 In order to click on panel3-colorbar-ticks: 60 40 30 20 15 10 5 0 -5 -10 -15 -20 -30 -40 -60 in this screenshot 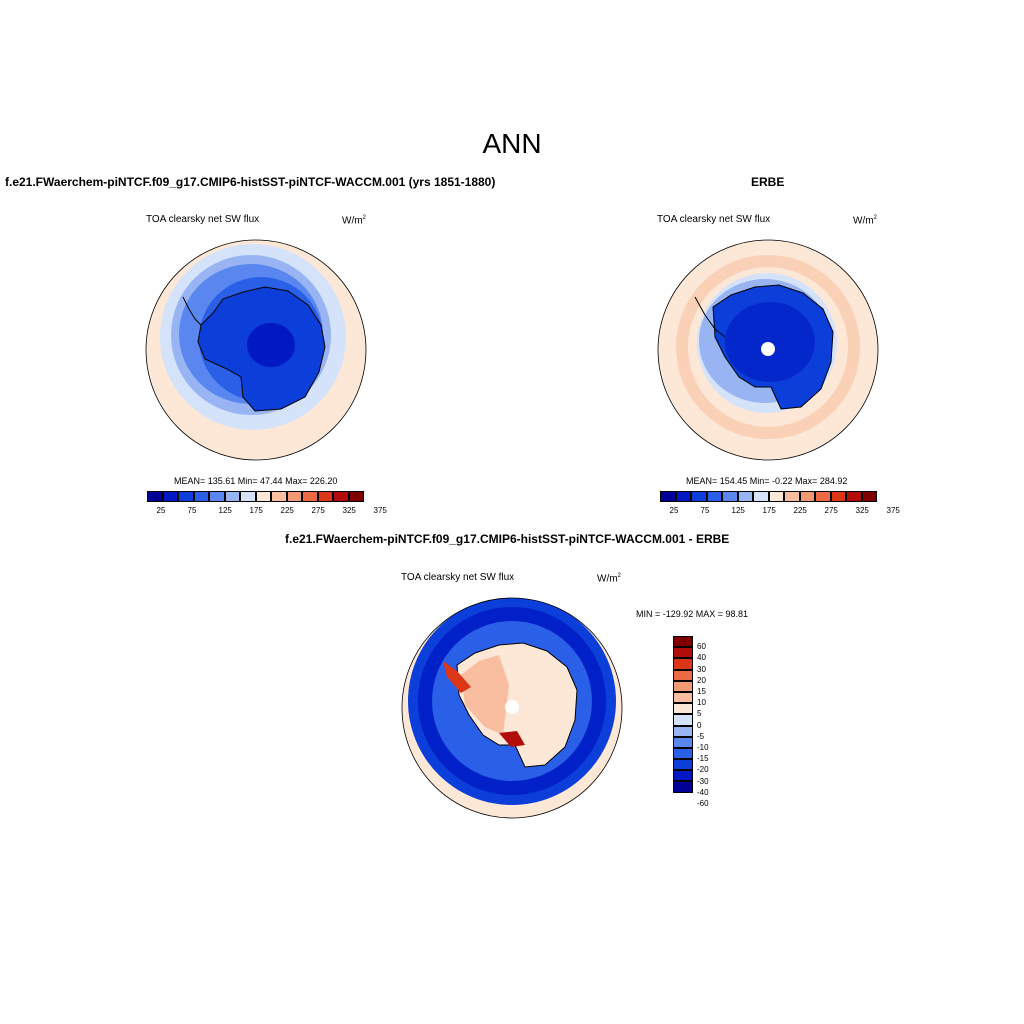, I will do `click(712, 726)`.